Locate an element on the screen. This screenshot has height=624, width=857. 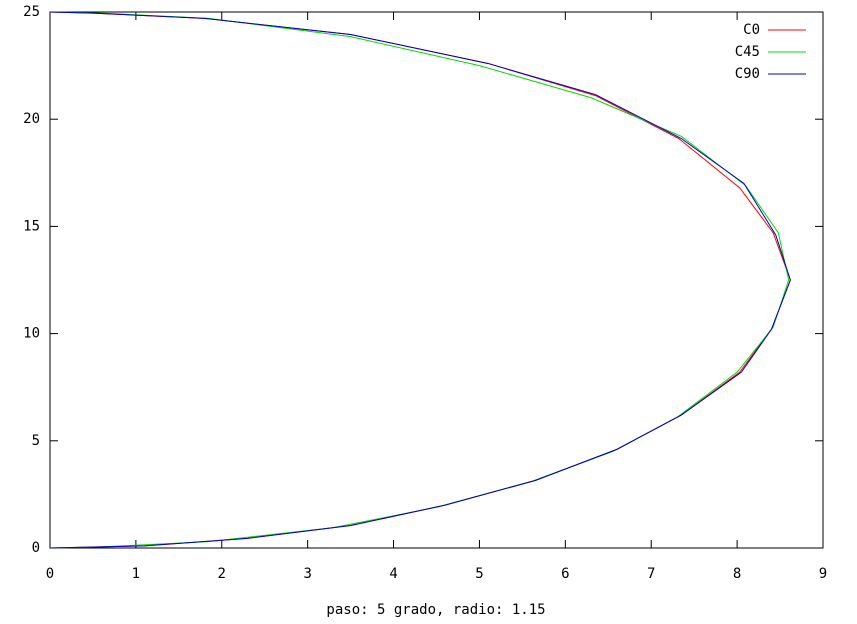
x-tick-label: 3 is located at coordinates (307, 574).